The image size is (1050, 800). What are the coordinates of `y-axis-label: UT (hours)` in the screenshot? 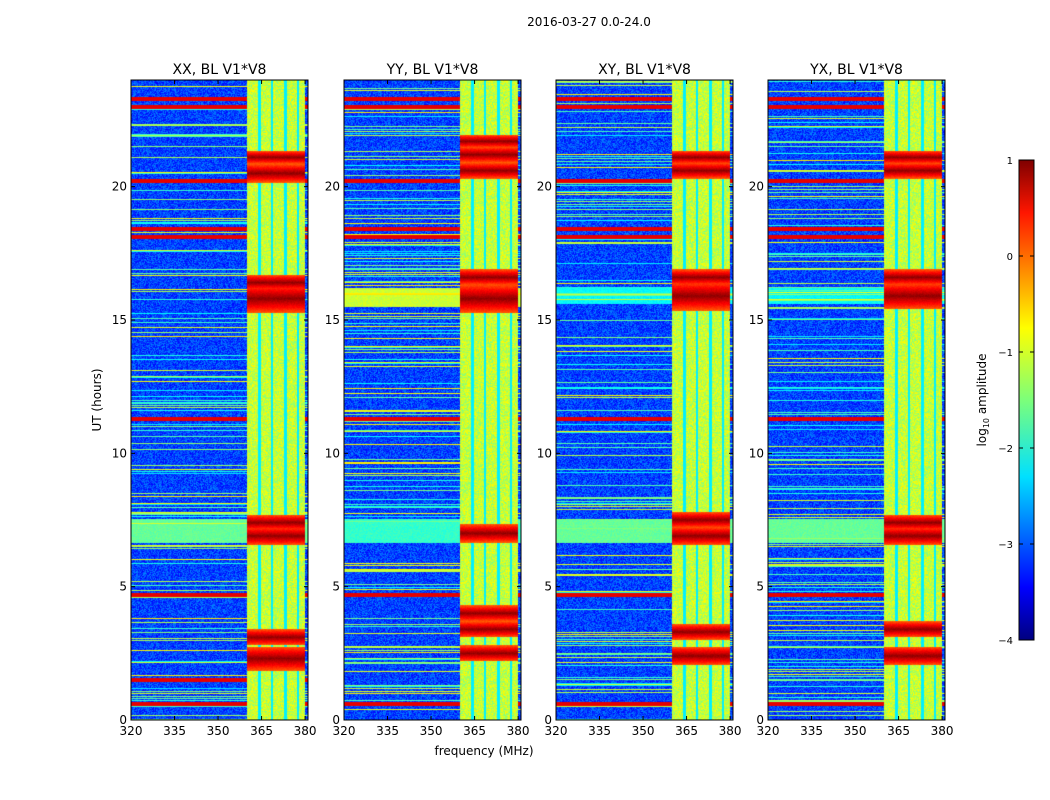 It's located at (97, 399).